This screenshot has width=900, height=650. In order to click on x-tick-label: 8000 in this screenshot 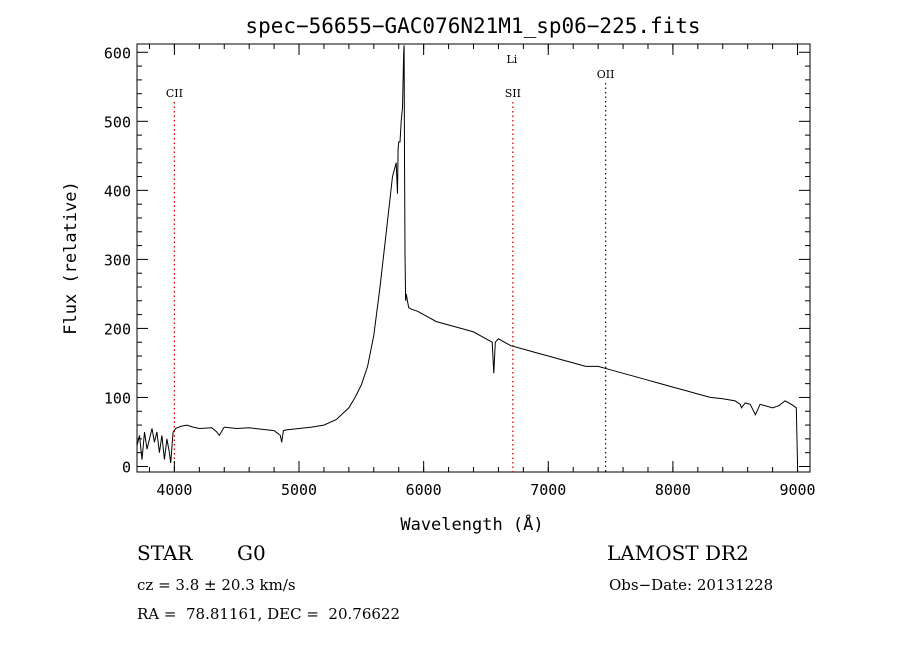, I will do `click(673, 490)`.